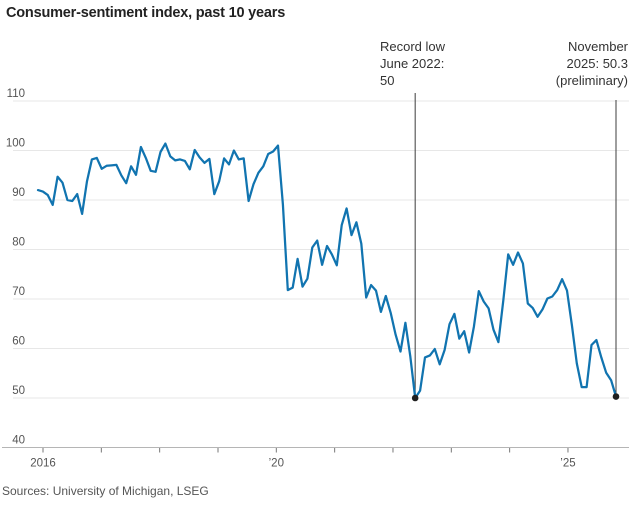 Image resolution: width=632 pixels, height=509 pixels. I want to click on latest-annotation-line2: 2025: 50.3, so click(597, 63).